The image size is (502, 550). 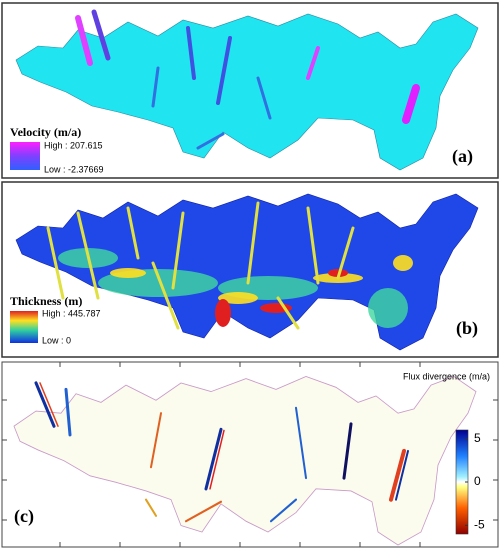 What do you see at coordinates (462, 156) in the screenshot?
I see `panel-label: (a)` at bounding box center [462, 156].